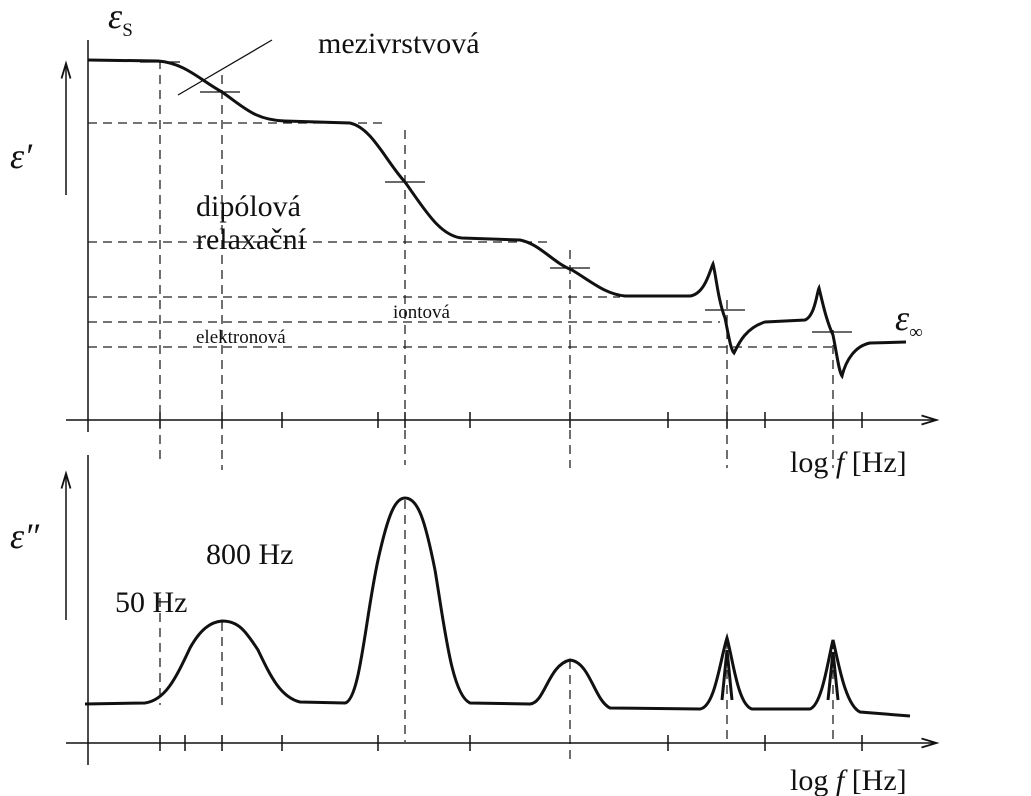 The height and width of the screenshot is (796, 1031). Describe the element at coordinates (511, 743) in the screenshot. I see `ticks-bottom` at that location.